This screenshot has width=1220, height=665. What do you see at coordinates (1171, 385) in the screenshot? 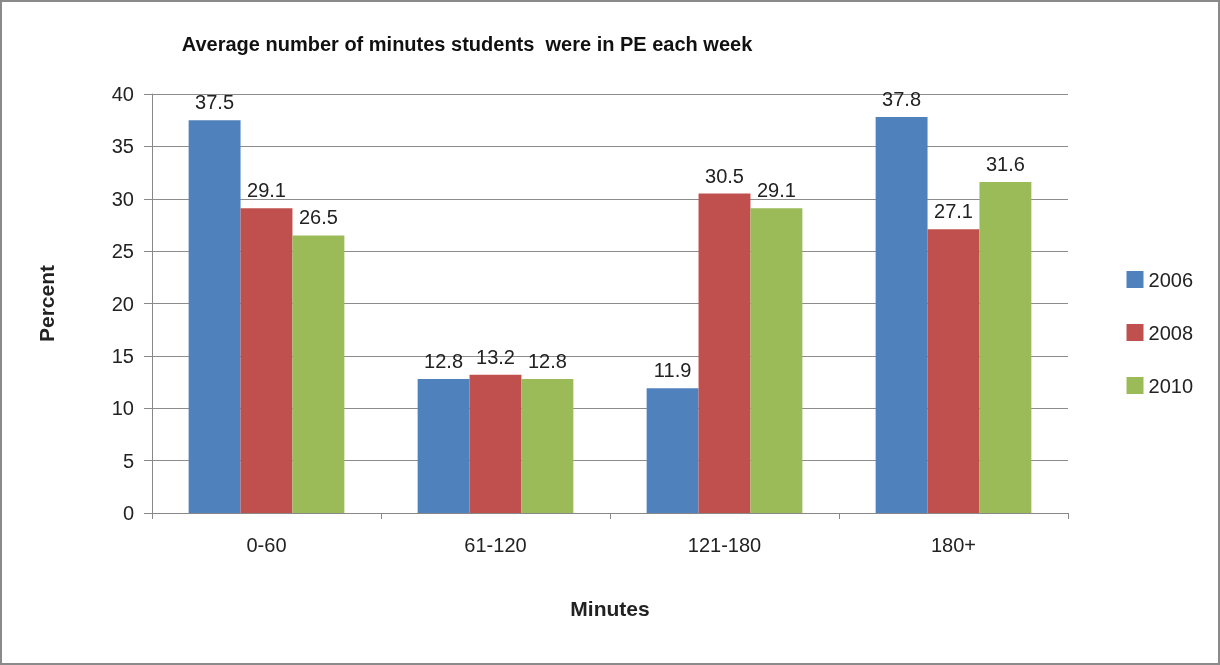
I see `legend-label: 2010` at bounding box center [1171, 385].